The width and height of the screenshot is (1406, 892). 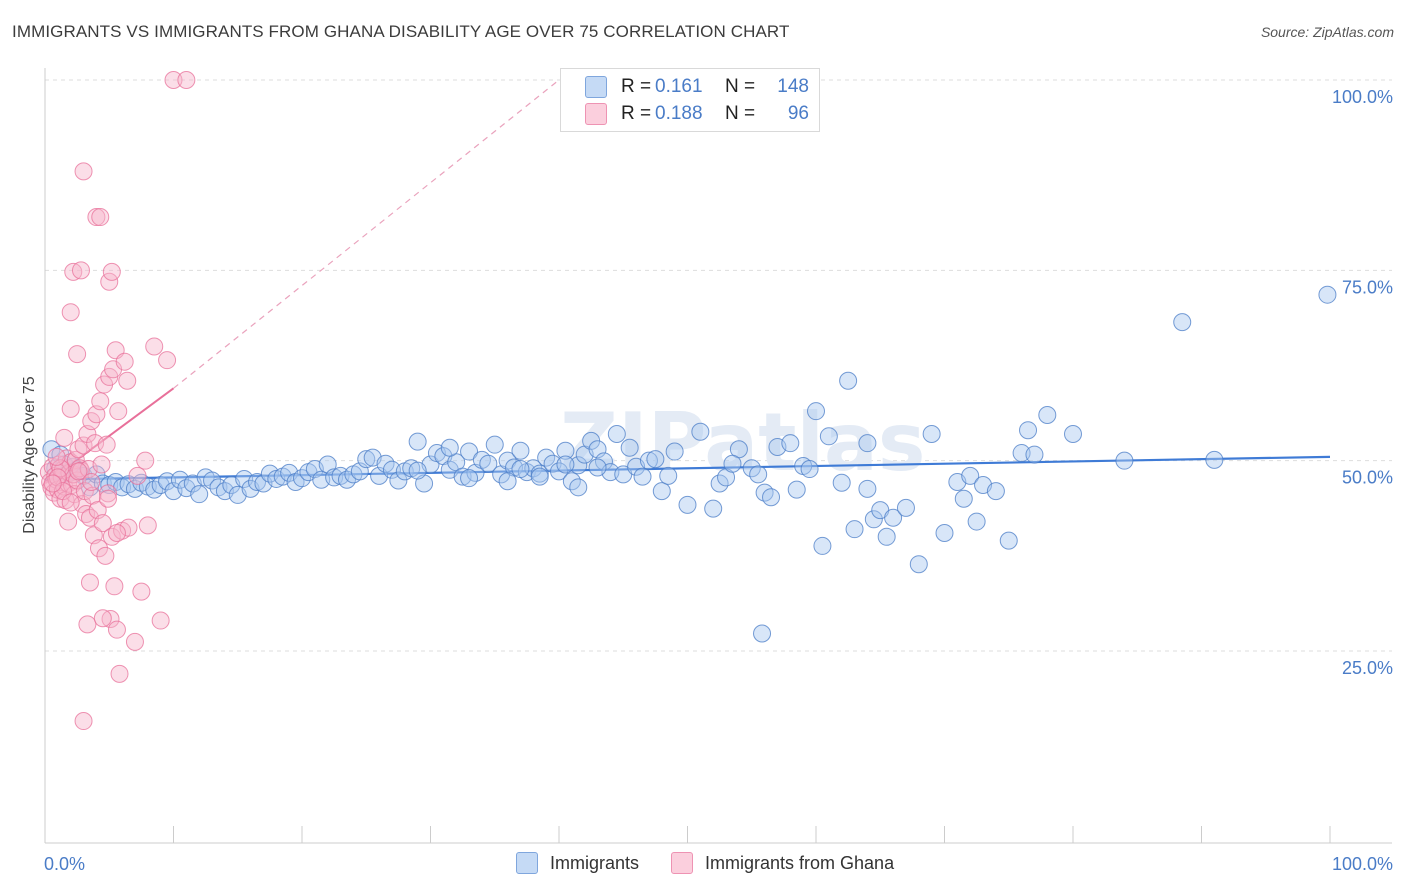 What do you see at coordinates (690, 100) in the screenshot?
I see `legend: R = 0.161 N = 148 R = 0.188 N = 96` at bounding box center [690, 100].